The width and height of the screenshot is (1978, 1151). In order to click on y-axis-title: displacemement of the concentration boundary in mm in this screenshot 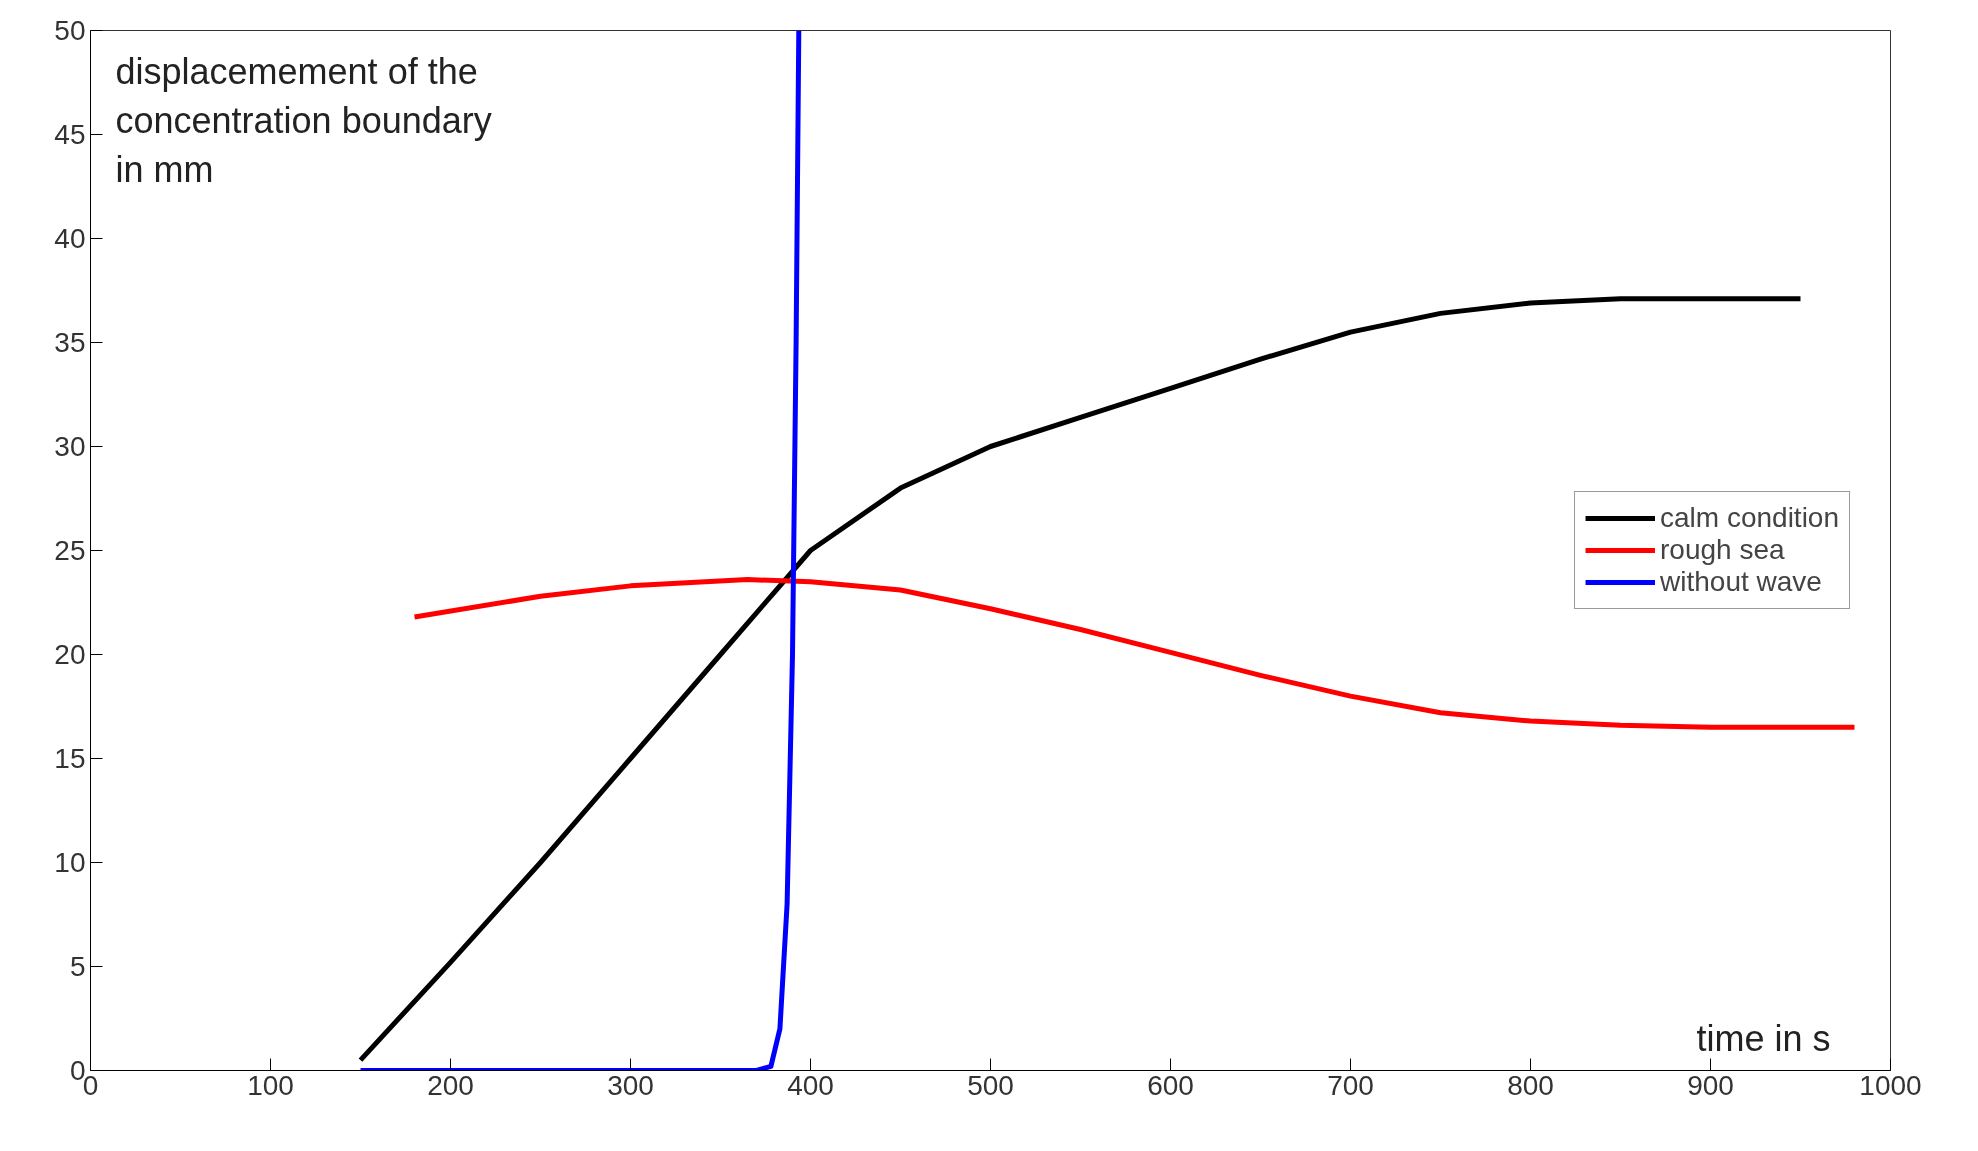, I will do `click(303, 120)`.